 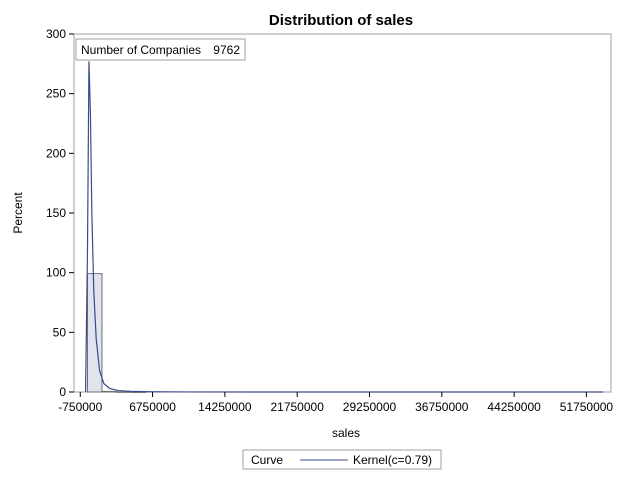 What do you see at coordinates (225, 407) in the screenshot?
I see `x-tick-label: 14250000` at bounding box center [225, 407].